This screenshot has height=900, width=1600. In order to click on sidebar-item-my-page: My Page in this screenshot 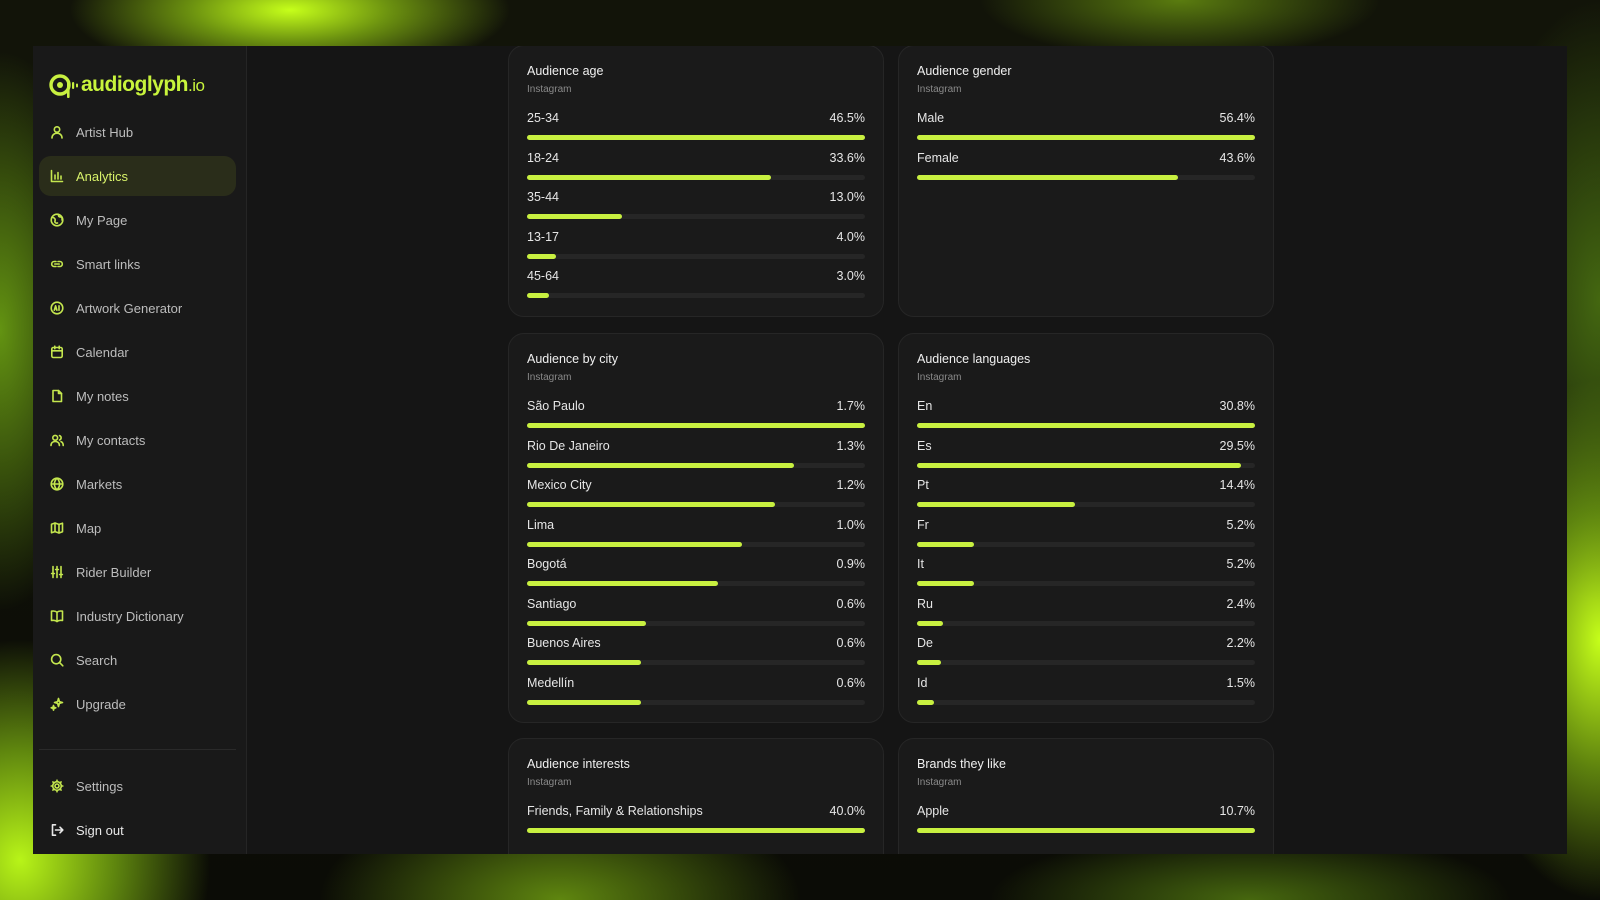, I will do `click(137, 220)`.